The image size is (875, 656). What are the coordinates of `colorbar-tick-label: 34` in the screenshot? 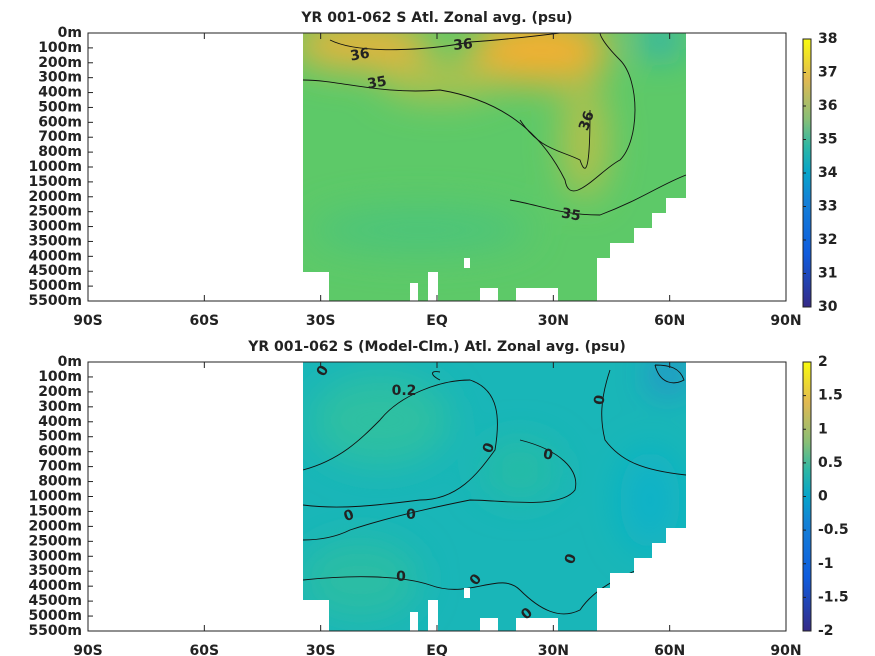 It's located at (828, 173).